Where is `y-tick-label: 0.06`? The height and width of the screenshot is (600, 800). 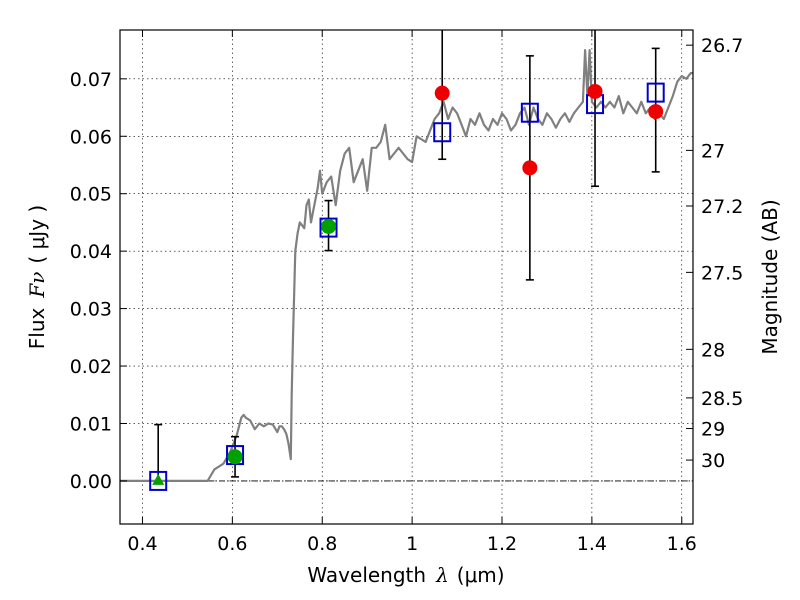 y-tick-label: 0.06 is located at coordinates (91, 137).